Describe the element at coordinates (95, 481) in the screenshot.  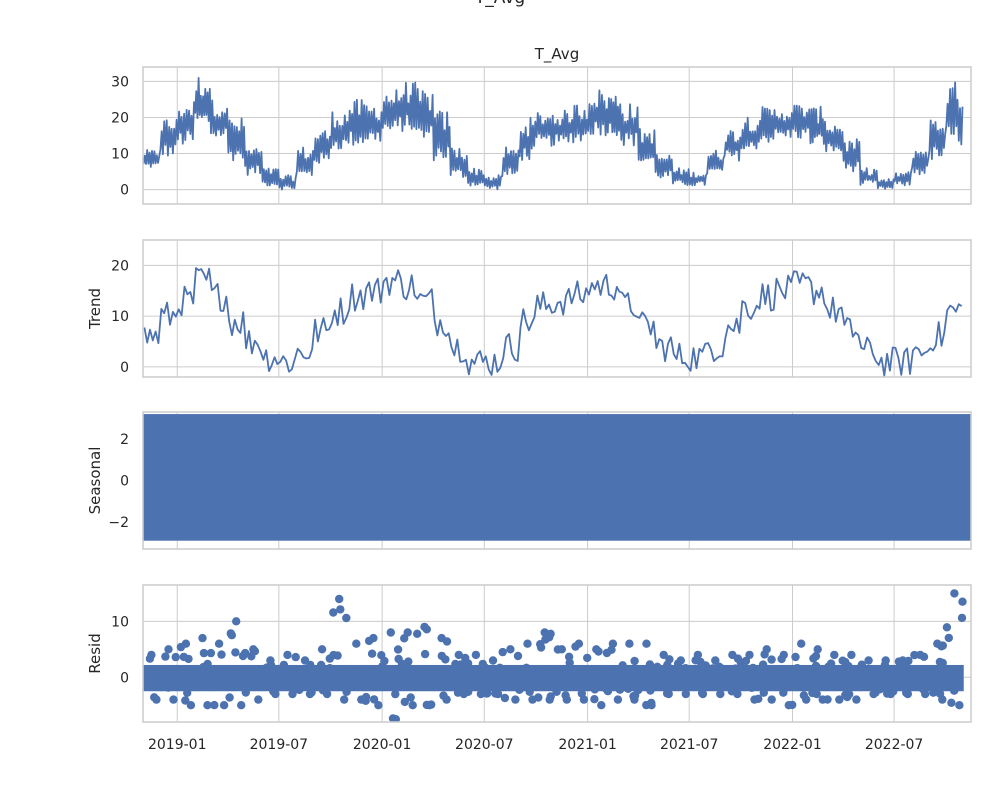
I see `y-axis-label: Seasonal` at that location.